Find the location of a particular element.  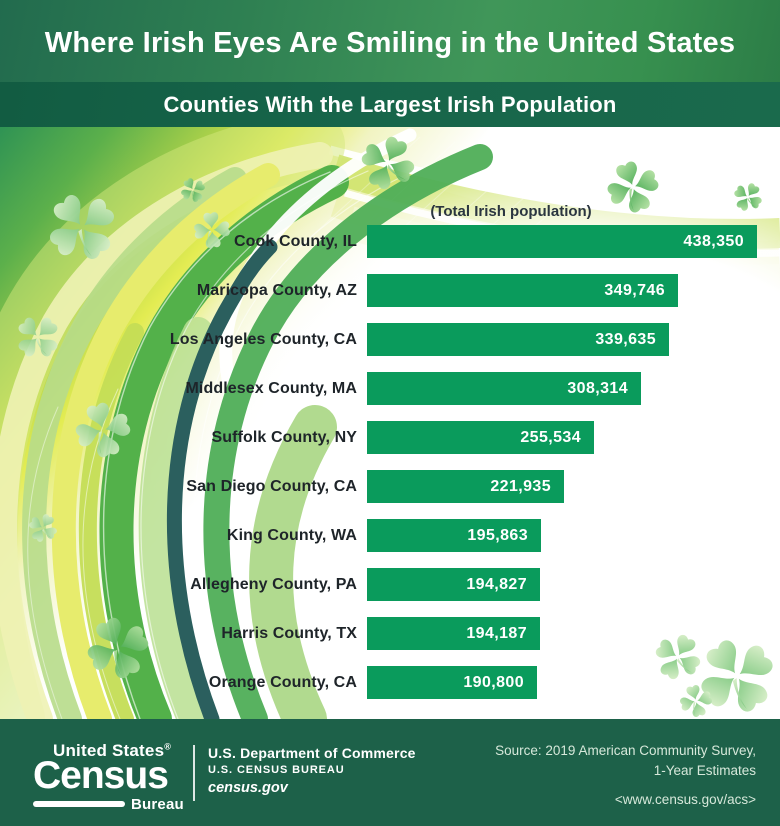

acs-link: <www.census.gov/acs> is located at coordinates (685, 799).